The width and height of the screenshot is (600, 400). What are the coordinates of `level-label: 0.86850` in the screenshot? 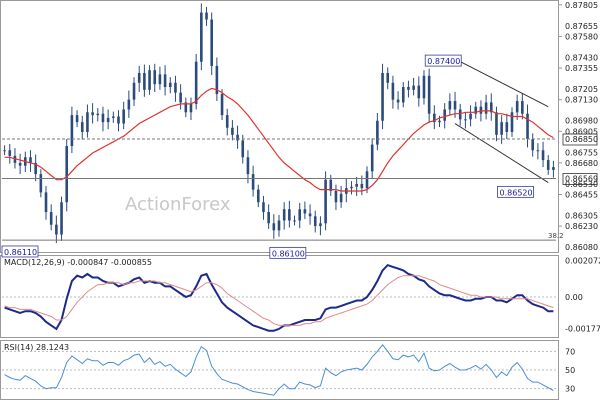 It's located at (581, 139).